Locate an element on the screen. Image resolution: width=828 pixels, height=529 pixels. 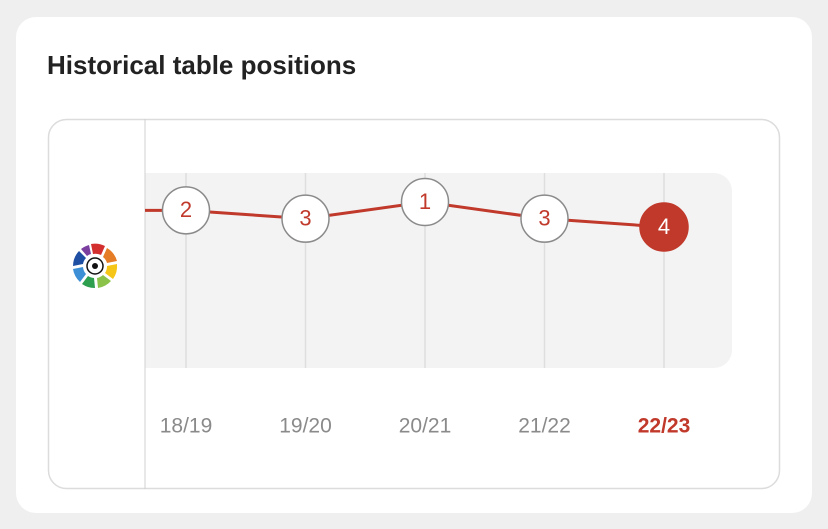
x-tick-label: 20/21 is located at coordinates (425, 426).